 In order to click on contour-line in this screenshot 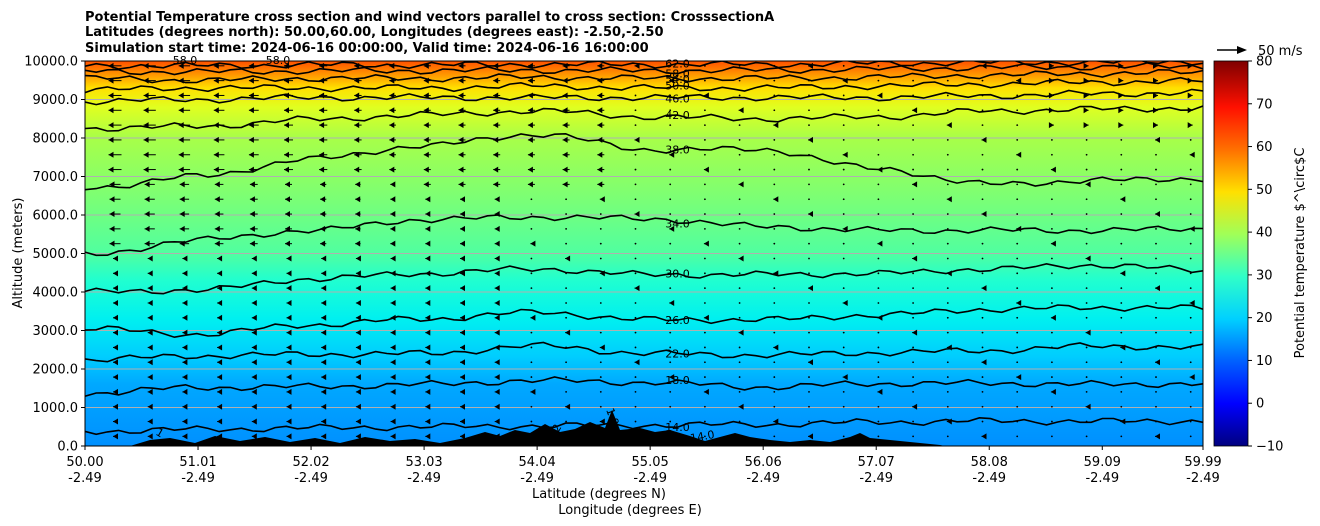, I will do `click(644, 426)`.